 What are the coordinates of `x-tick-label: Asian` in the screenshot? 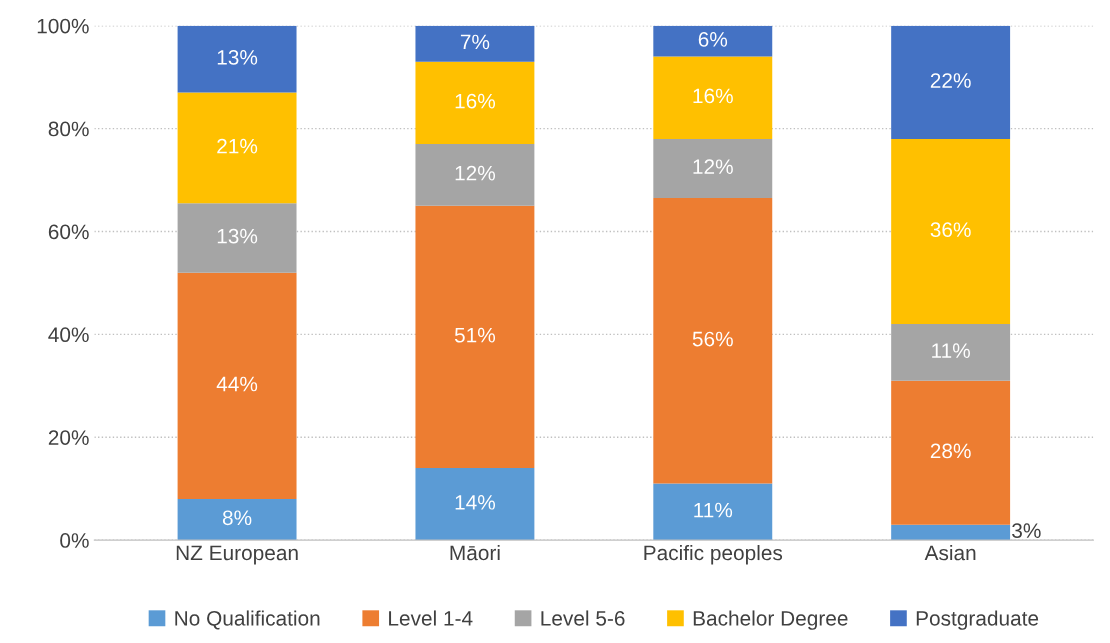 It's located at (950, 552).